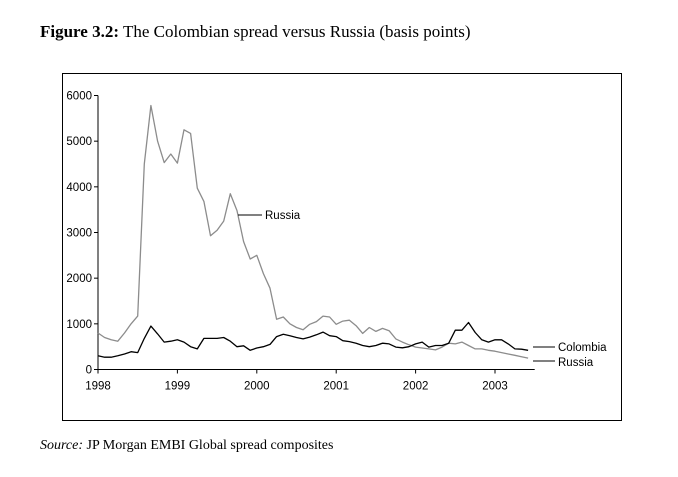 This screenshot has width=678, height=477. Describe the element at coordinates (336, 387) in the screenshot. I see `x-tick-label: 2001` at that location.